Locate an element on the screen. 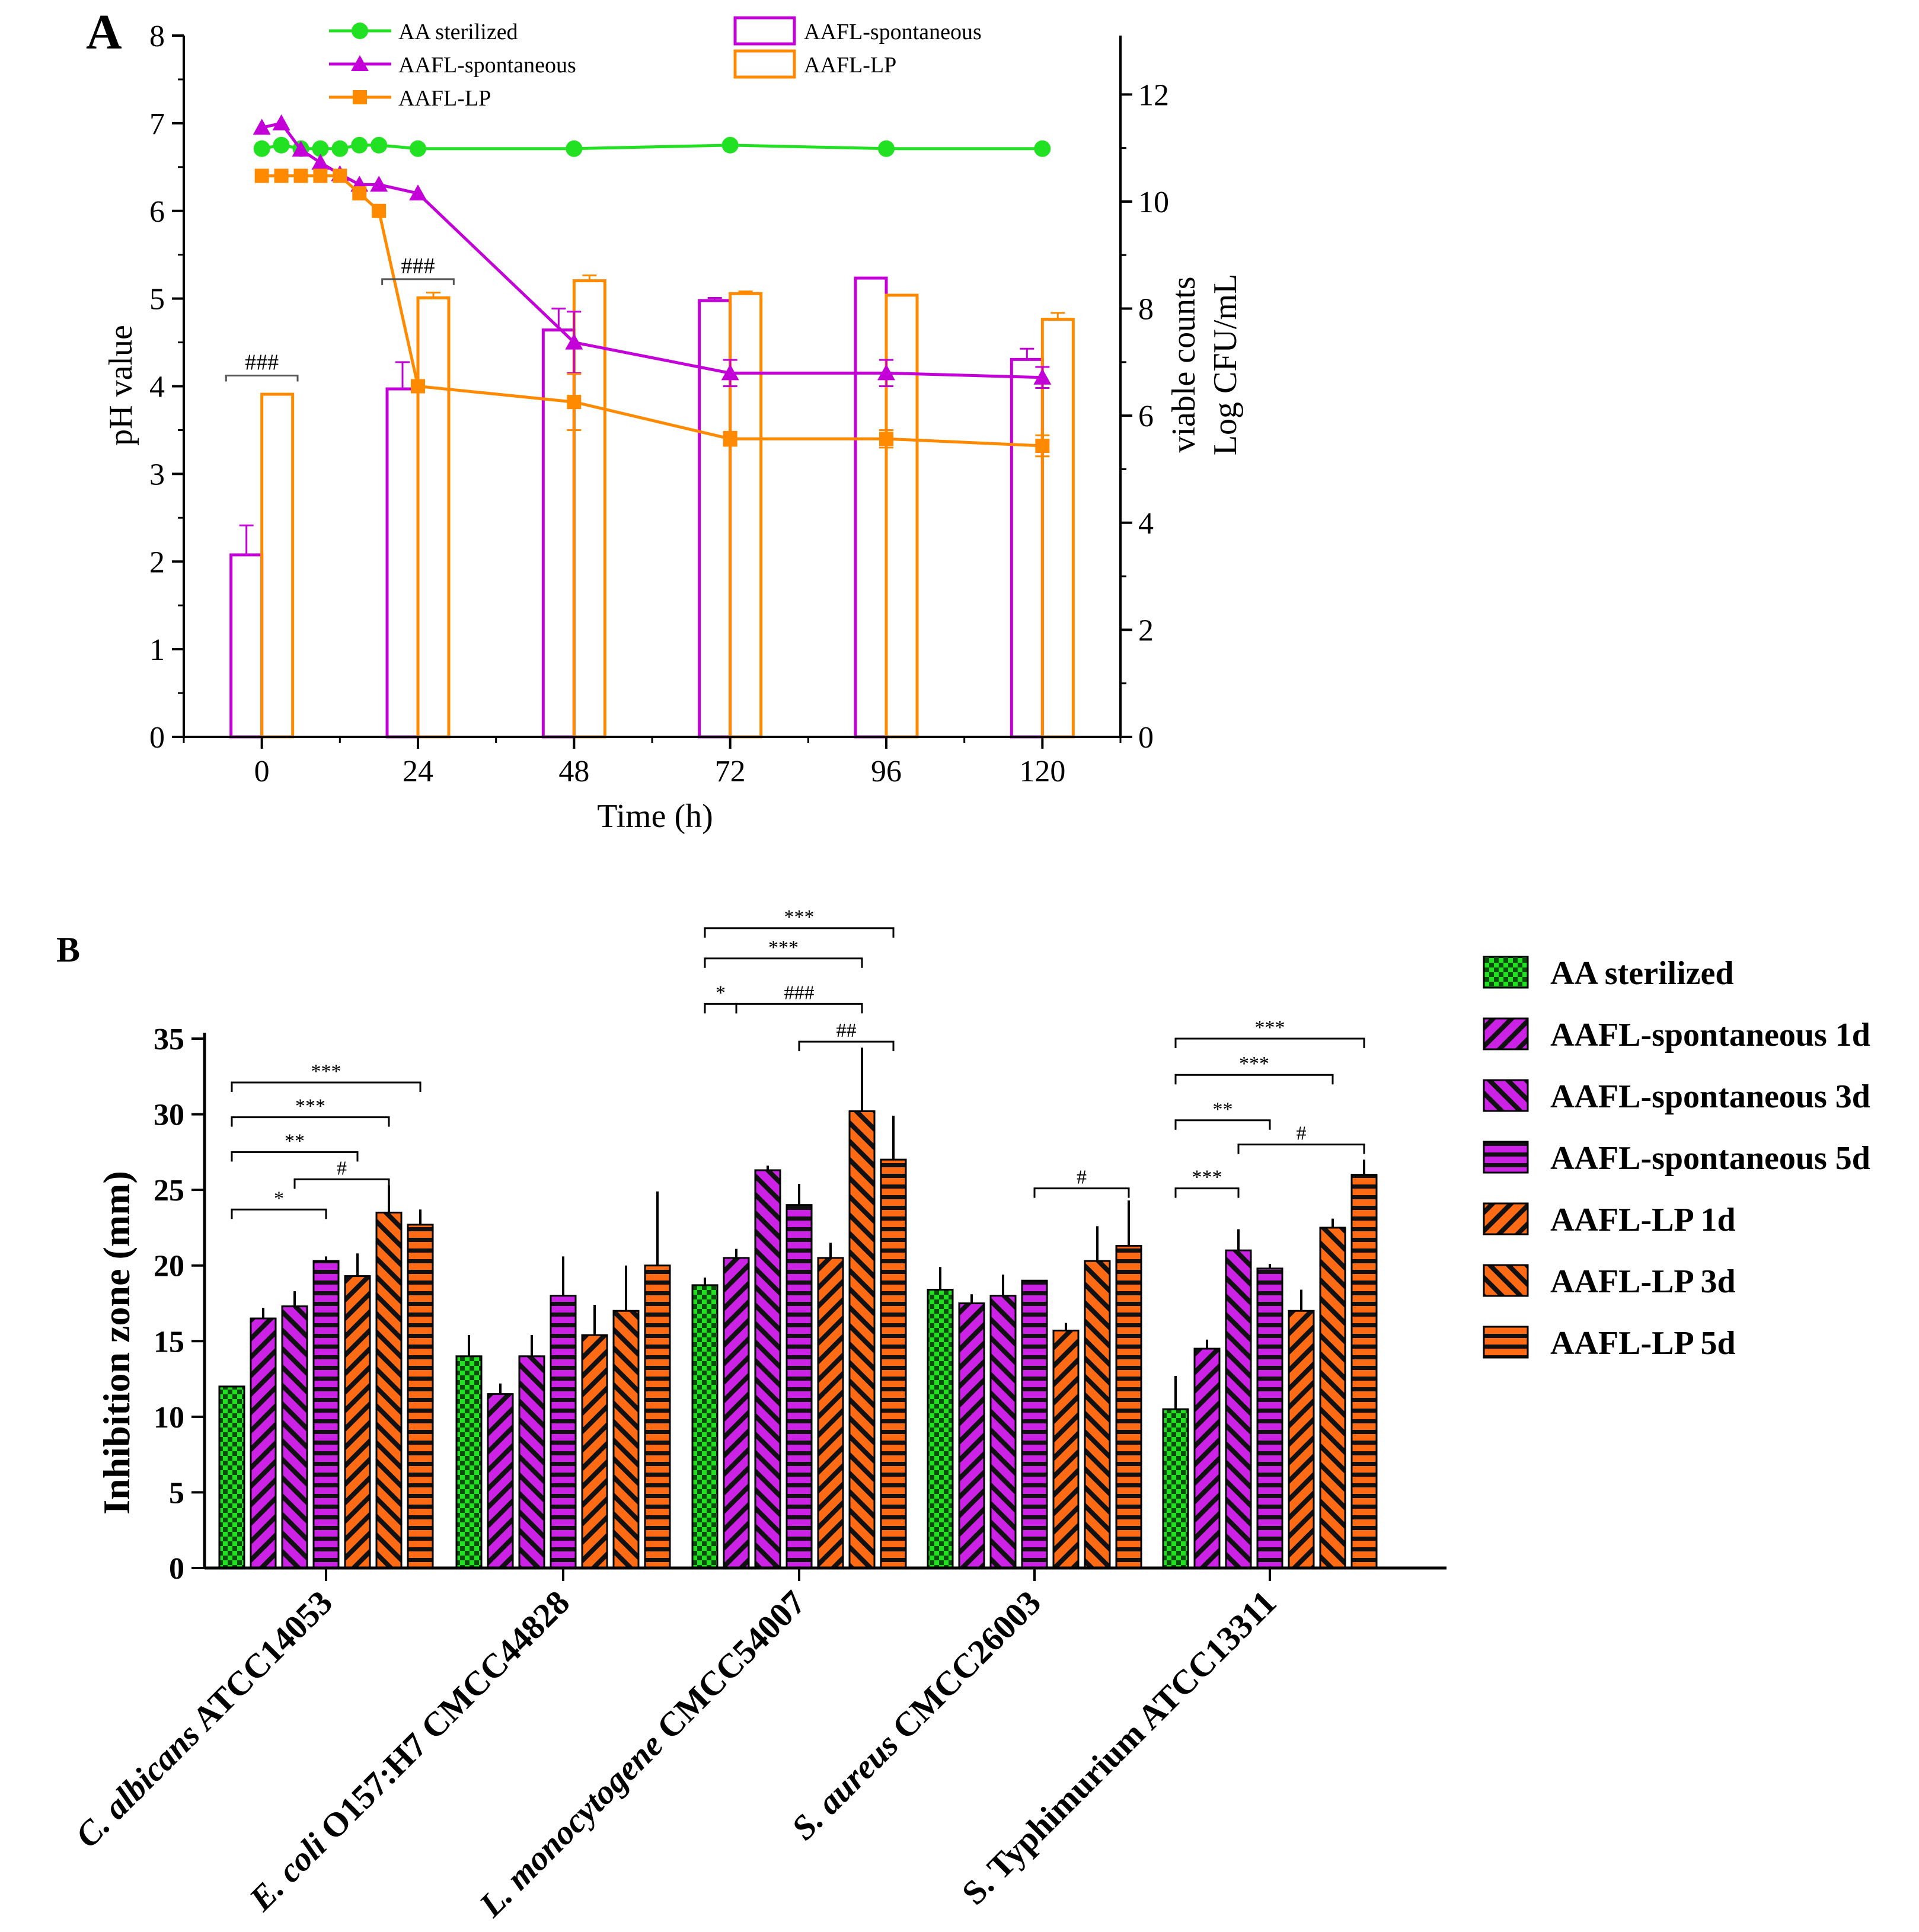 The width and height of the screenshot is (1919, 1932). panel-a-right-axis-label-2: Log CFU/mL is located at coordinates (1225, 364).